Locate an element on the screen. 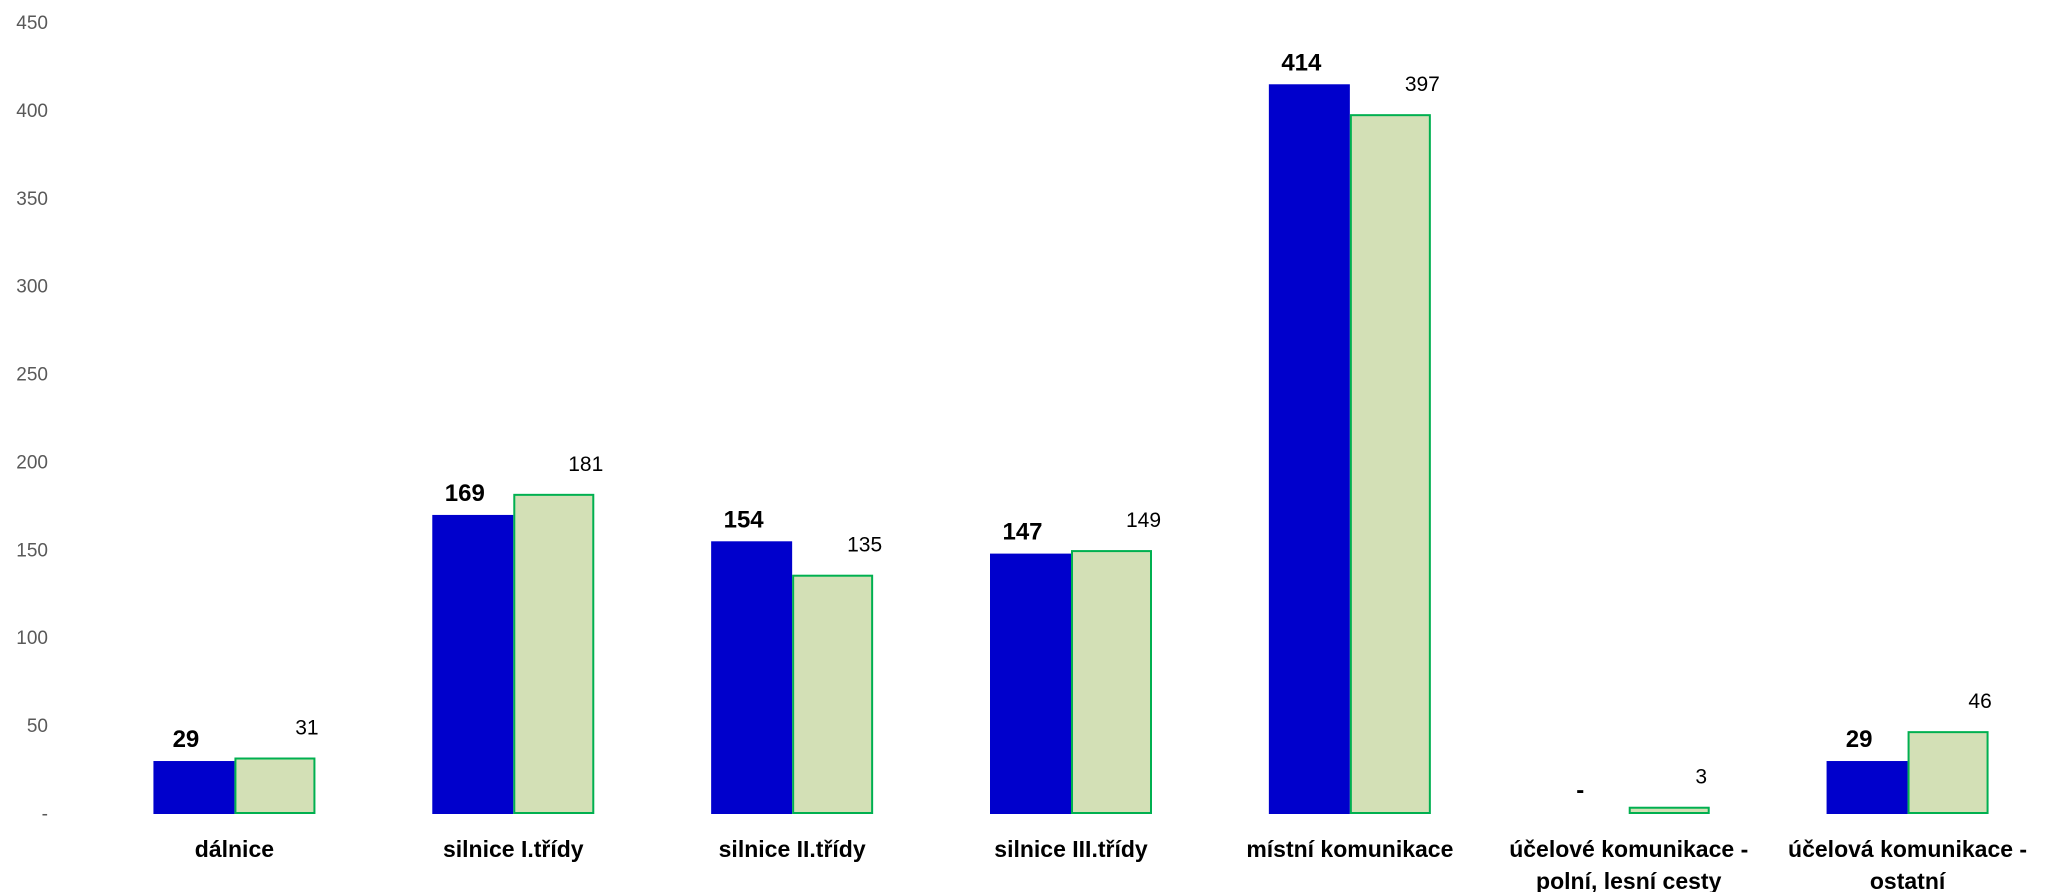  category-label: účelová komunikace - is located at coordinates (1907, 849).